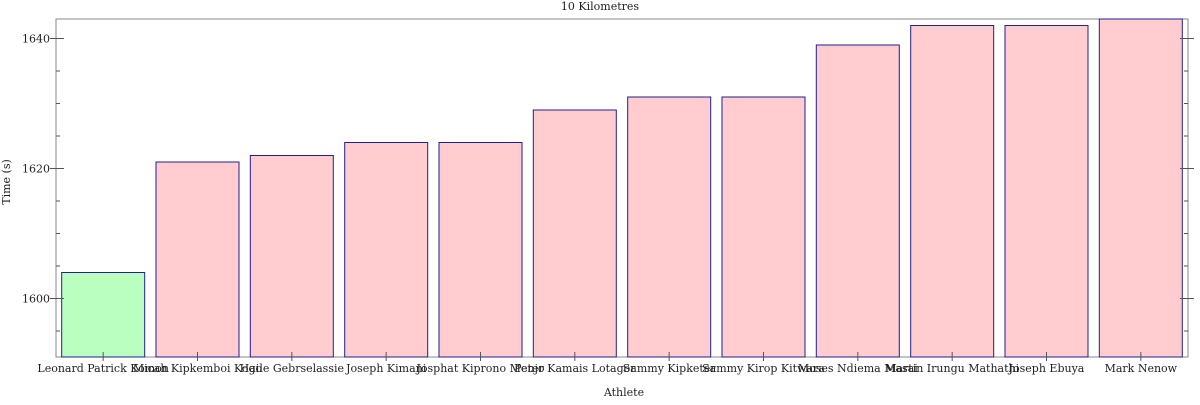 The height and width of the screenshot is (405, 1200). What do you see at coordinates (623, 392) in the screenshot?
I see `x-axis-label: Athlete` at bounding box center [623, 392].